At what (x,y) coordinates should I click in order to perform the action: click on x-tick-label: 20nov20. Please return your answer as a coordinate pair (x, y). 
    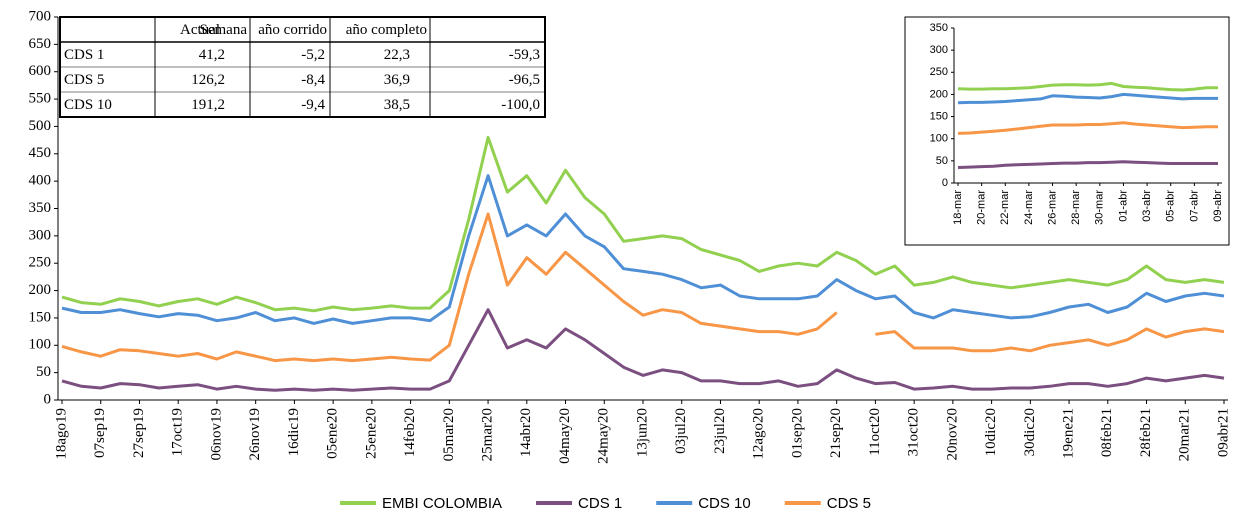
    Looking at the image, I should click on (952, 434).